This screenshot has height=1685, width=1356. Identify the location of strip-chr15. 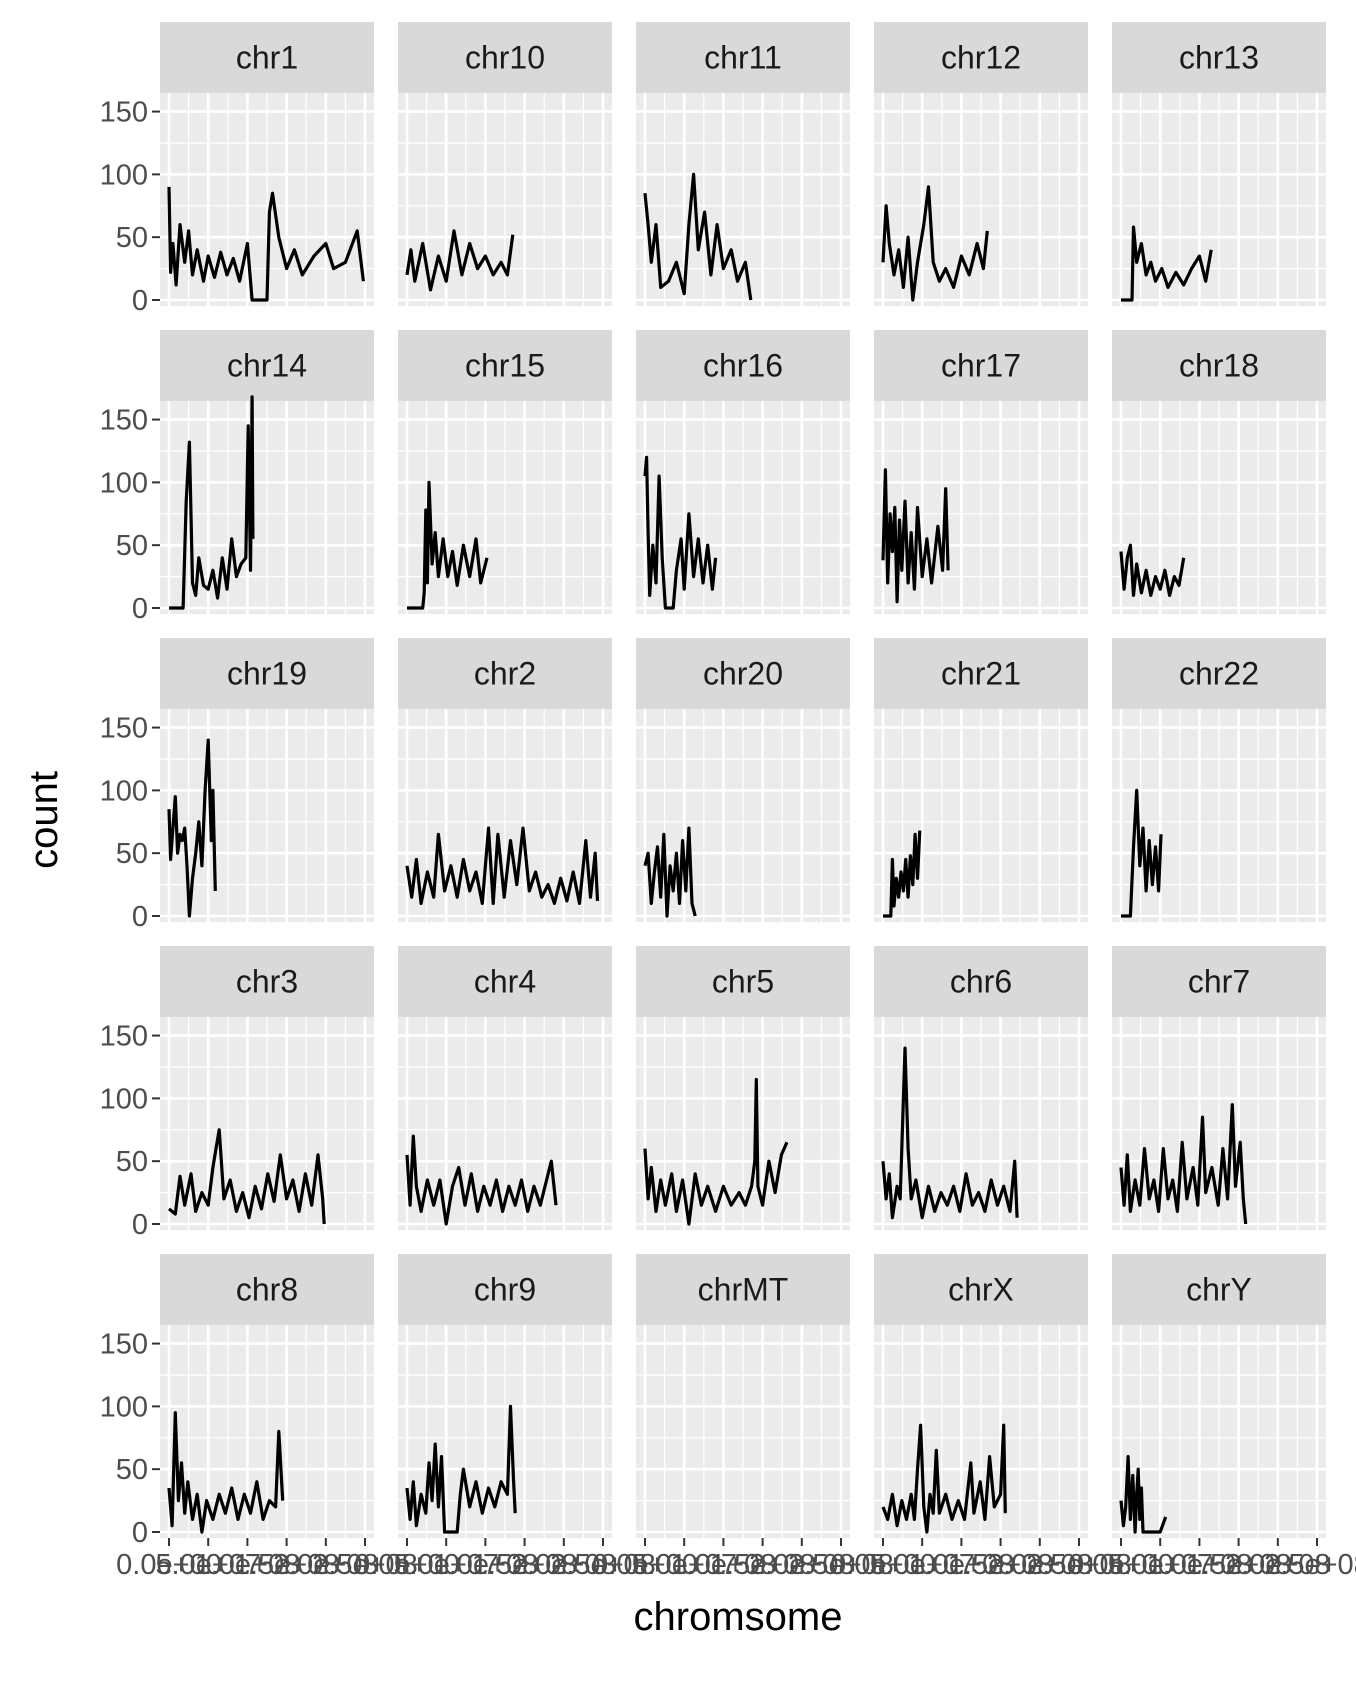
(505, 365).